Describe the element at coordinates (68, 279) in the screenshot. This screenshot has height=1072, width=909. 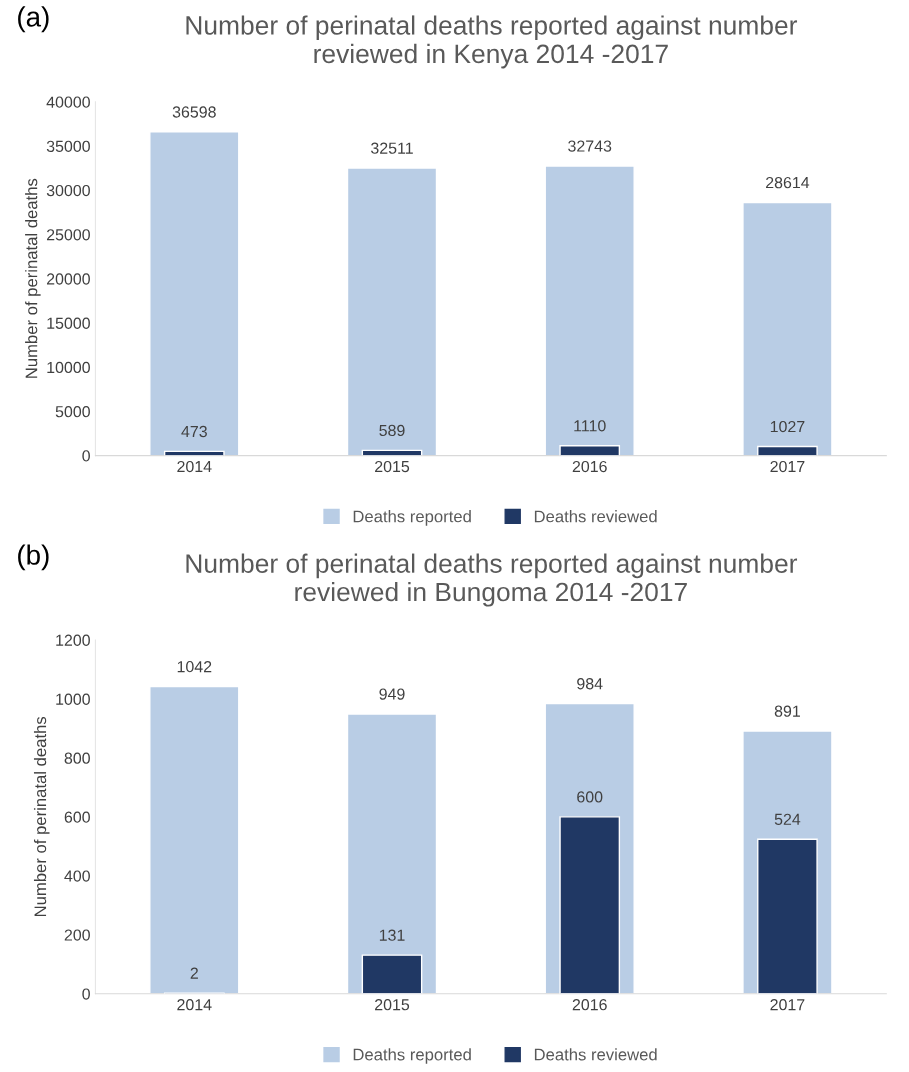
I see `y-tick-label: 20000` at that location.